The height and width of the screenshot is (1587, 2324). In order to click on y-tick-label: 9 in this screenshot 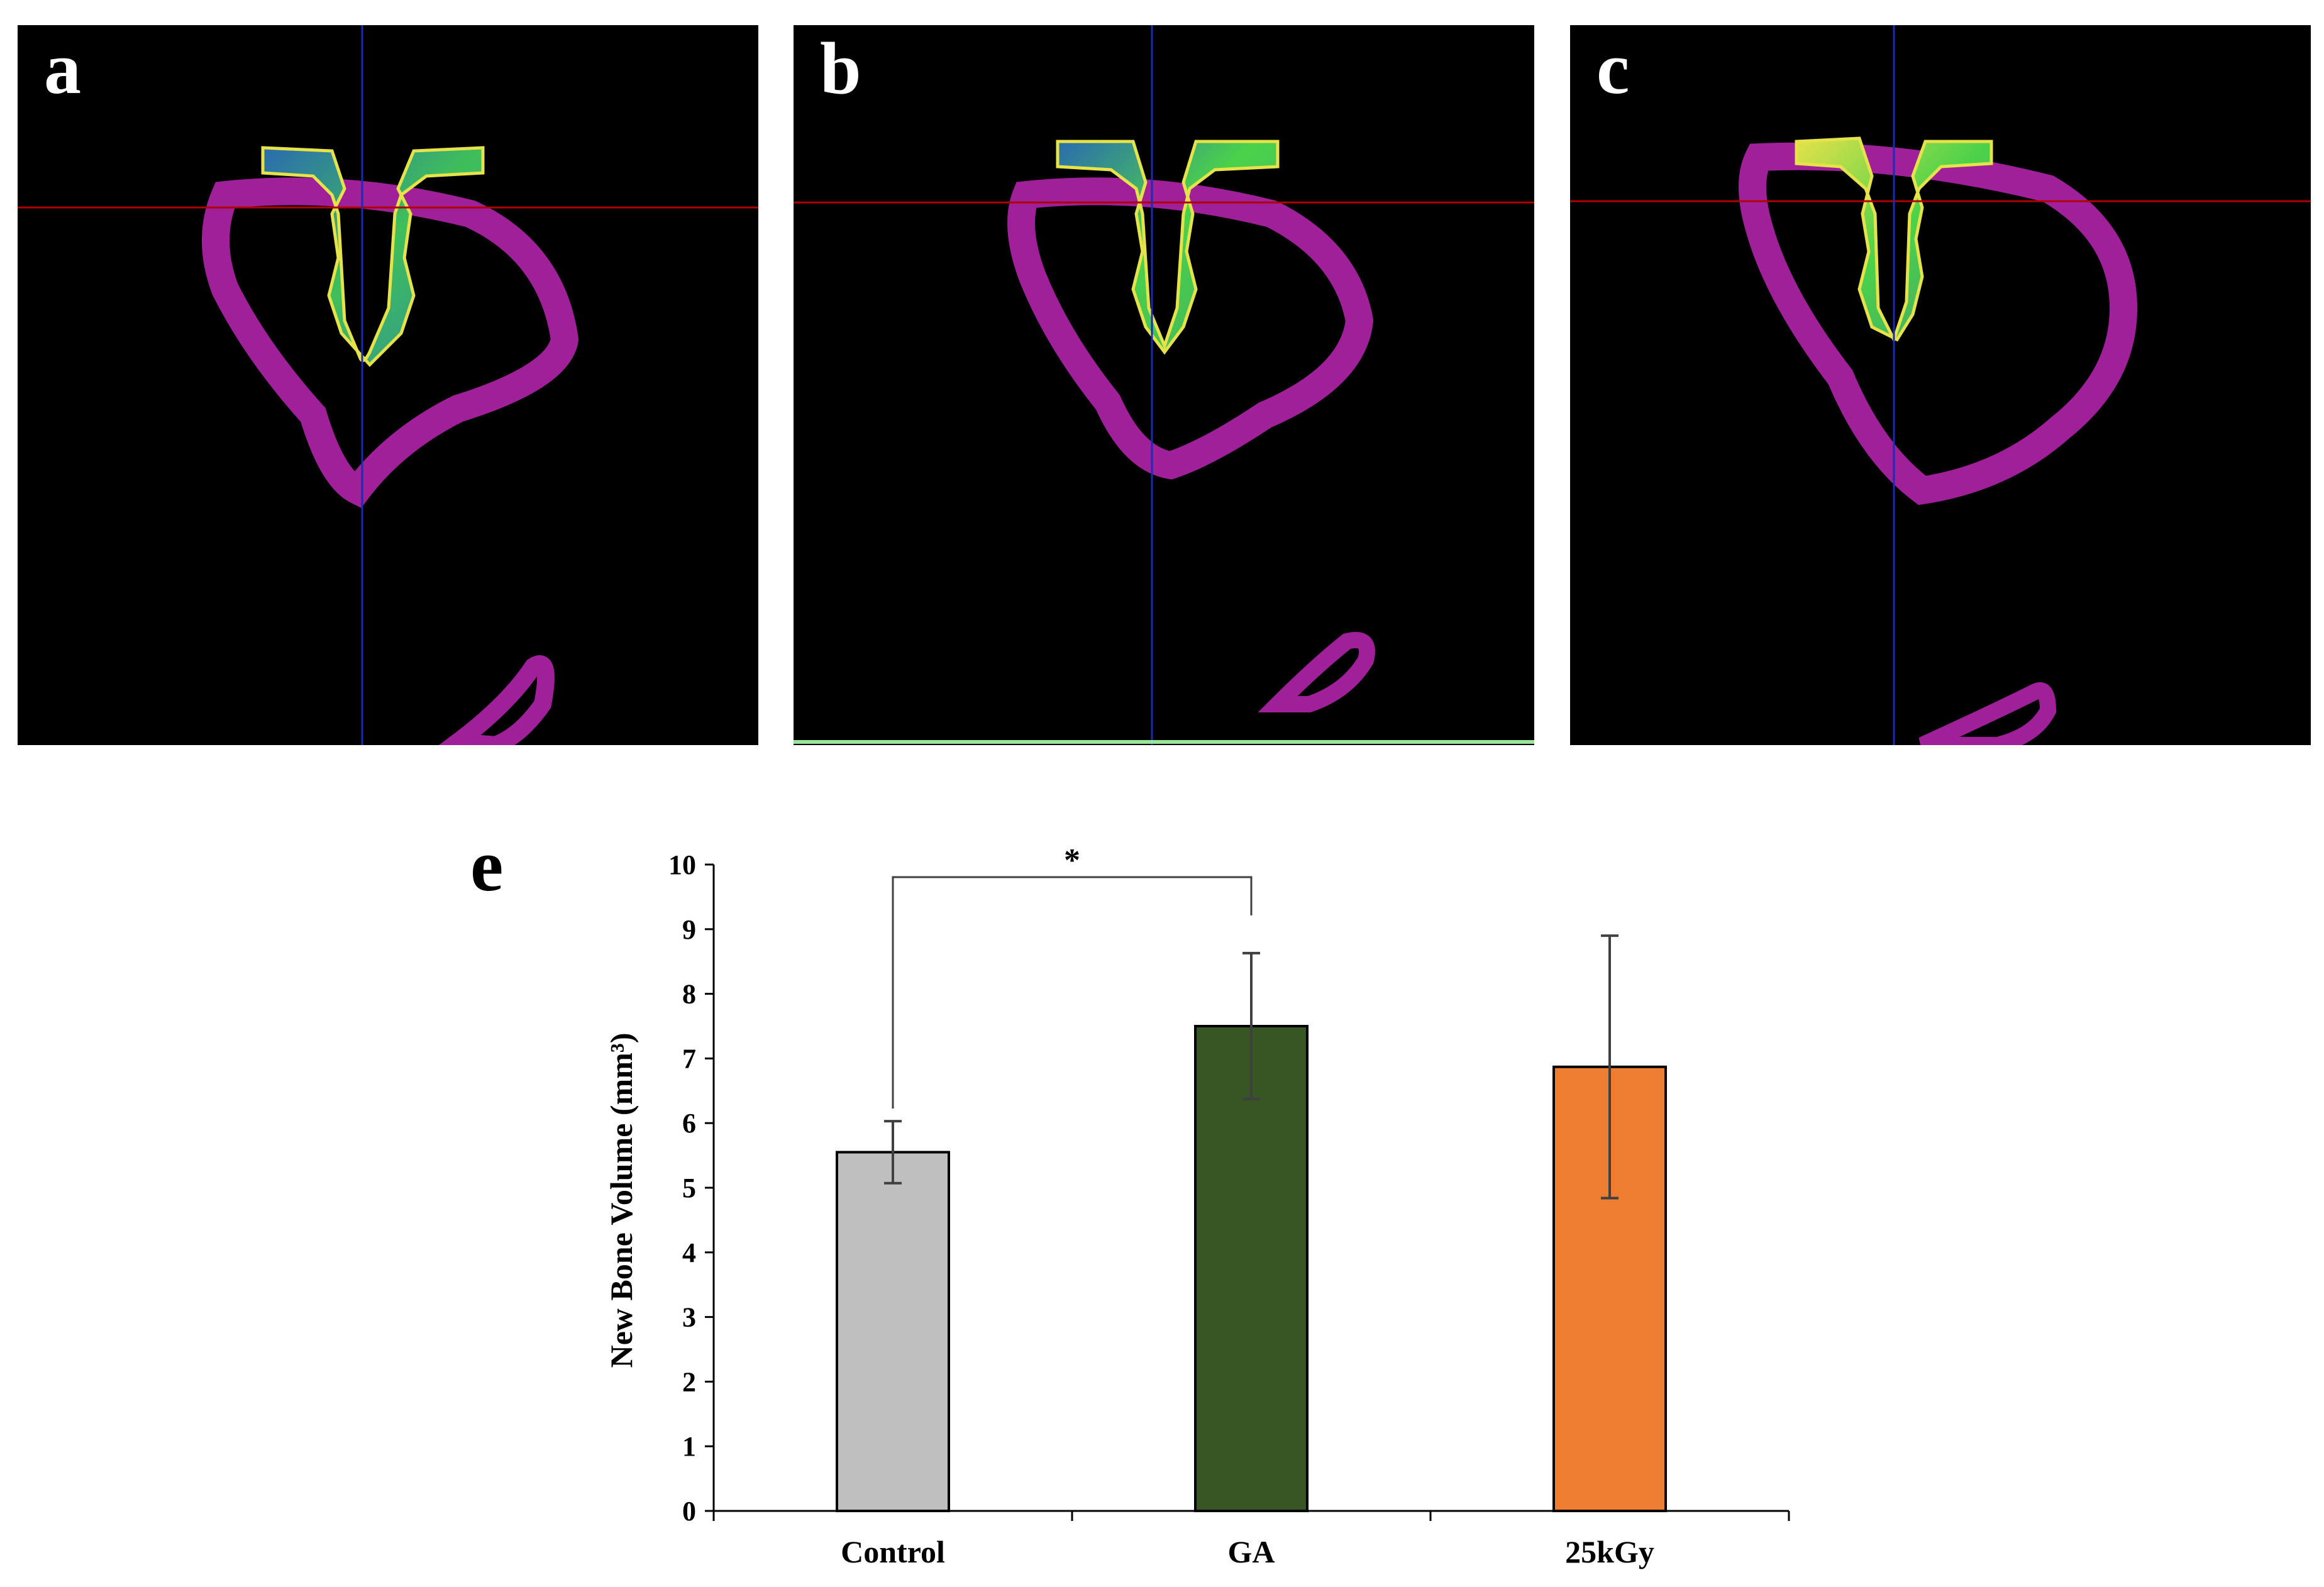, I will do `click(689, 929)`.